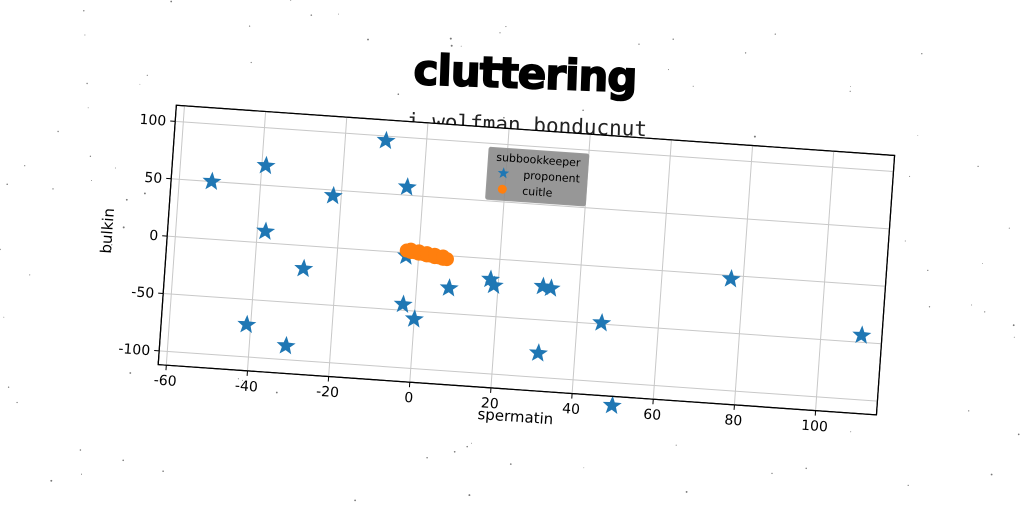 The image size is (1024, 512). I want to click on x-tick-label: 40, so click(571, 409).